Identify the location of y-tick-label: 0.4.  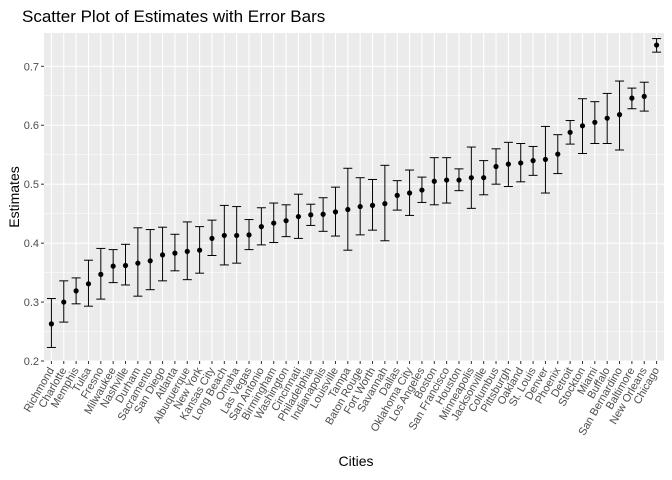
(31, 244).